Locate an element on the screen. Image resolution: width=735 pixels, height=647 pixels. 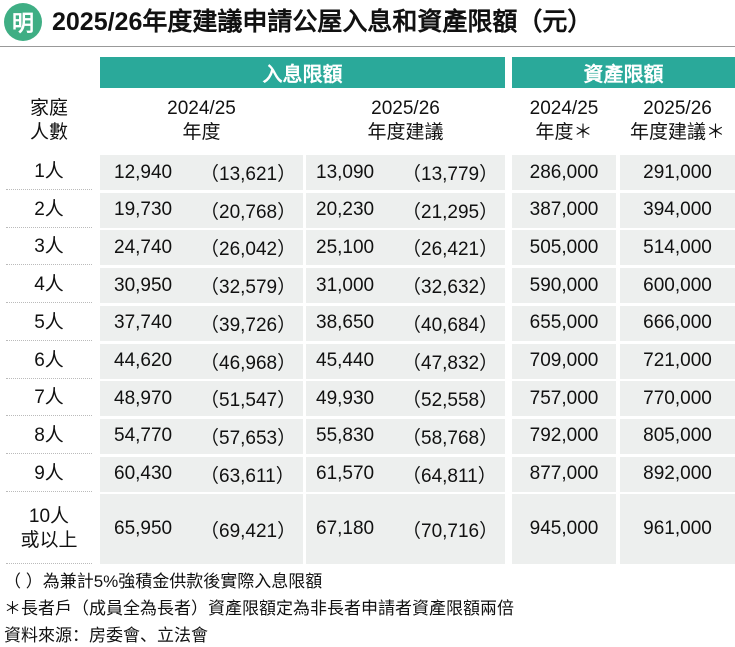
asset-cell: 961,000 is located at coordinates (677, 529).